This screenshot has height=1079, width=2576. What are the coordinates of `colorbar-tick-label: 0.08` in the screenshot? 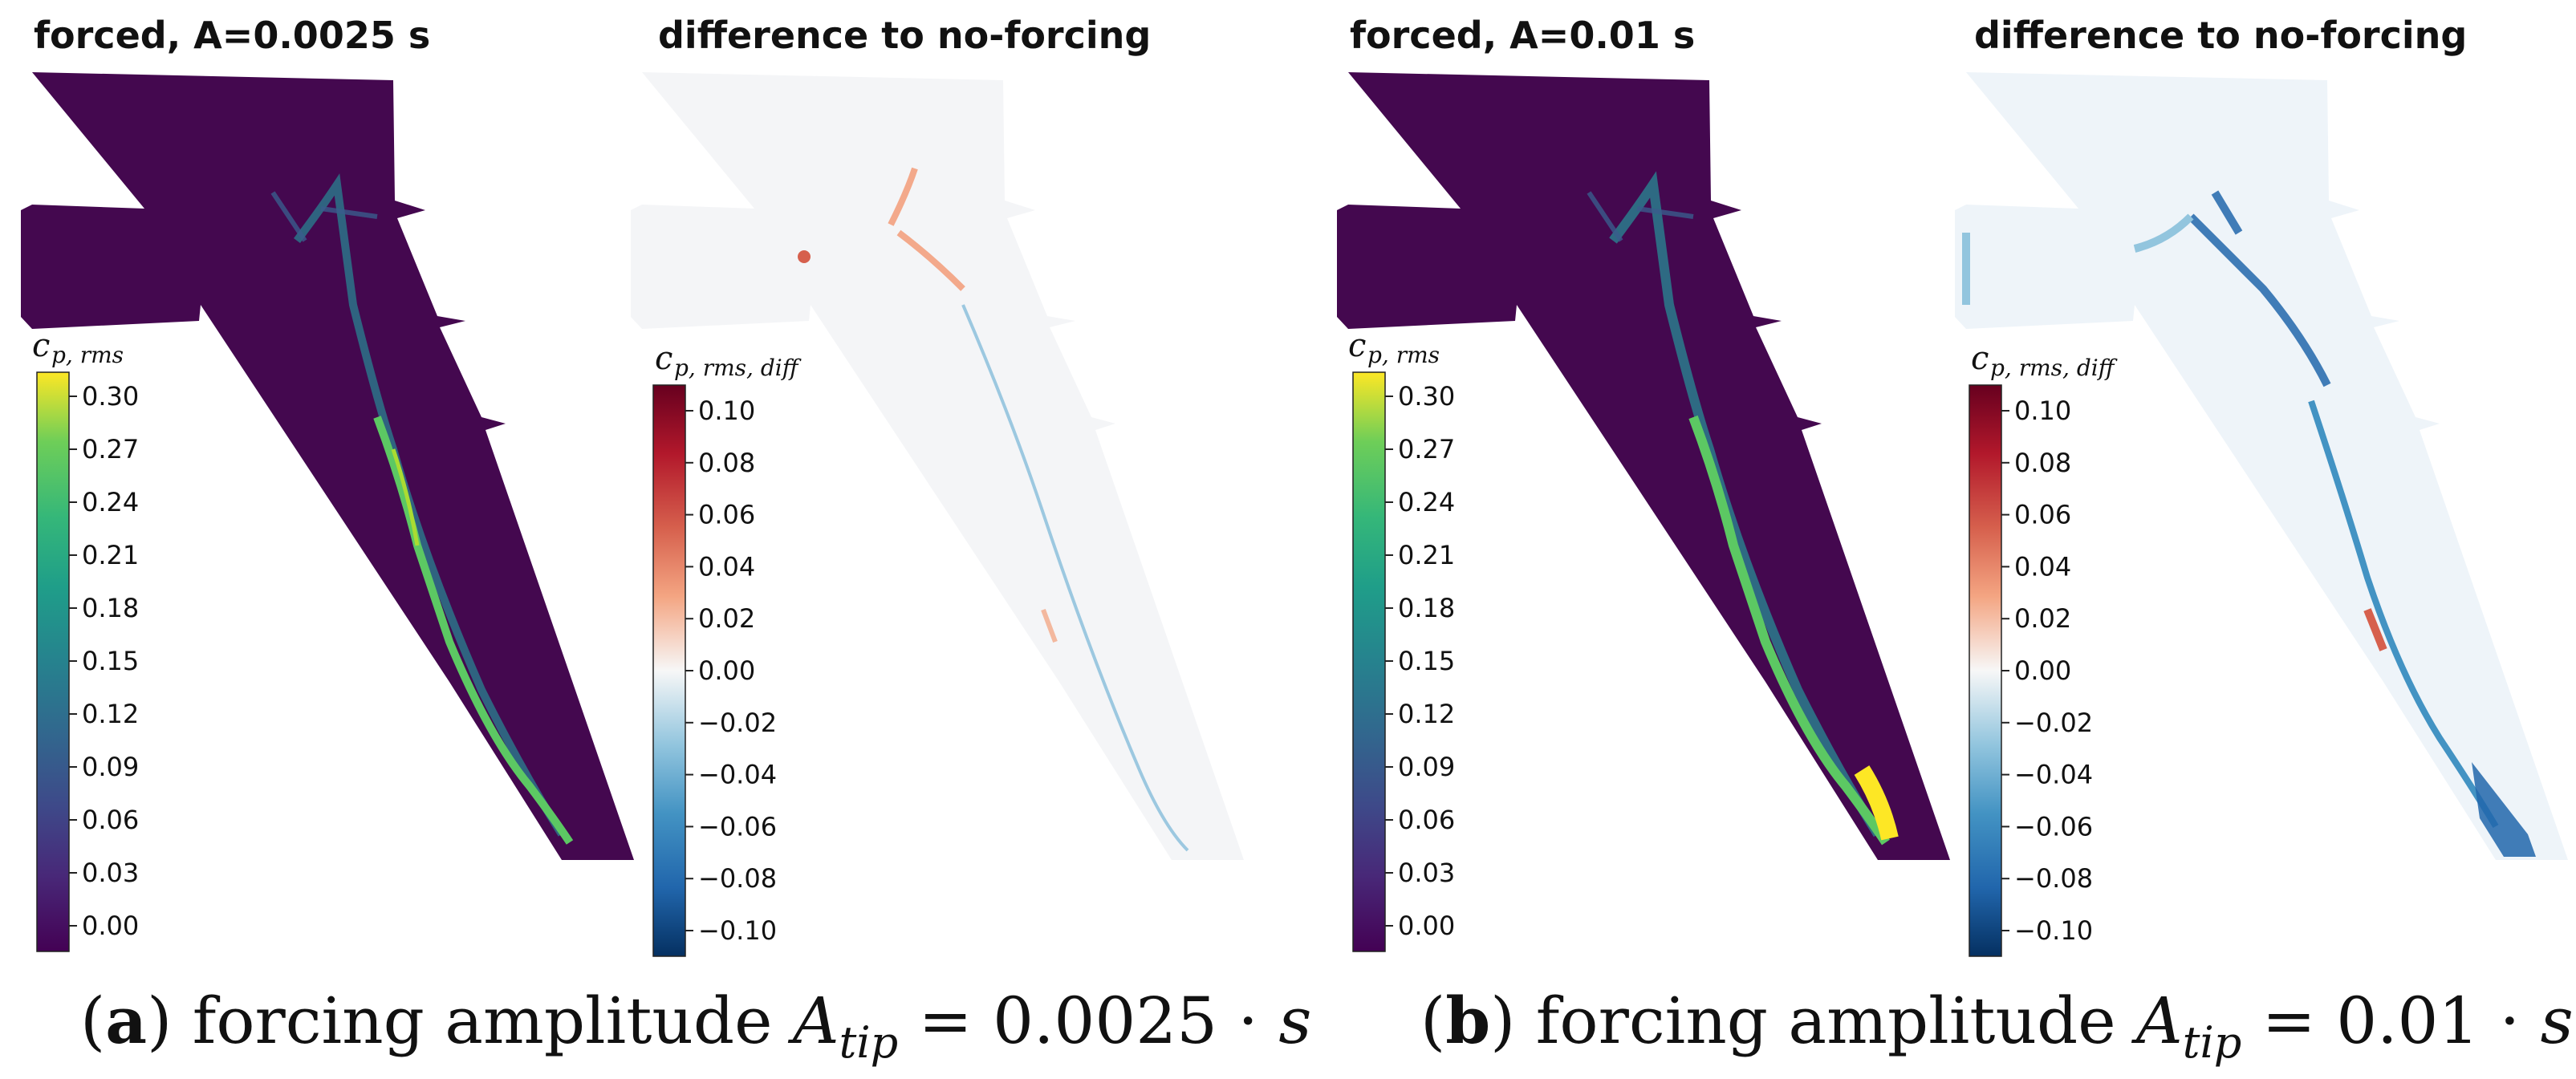 It's located at (2042, 463).